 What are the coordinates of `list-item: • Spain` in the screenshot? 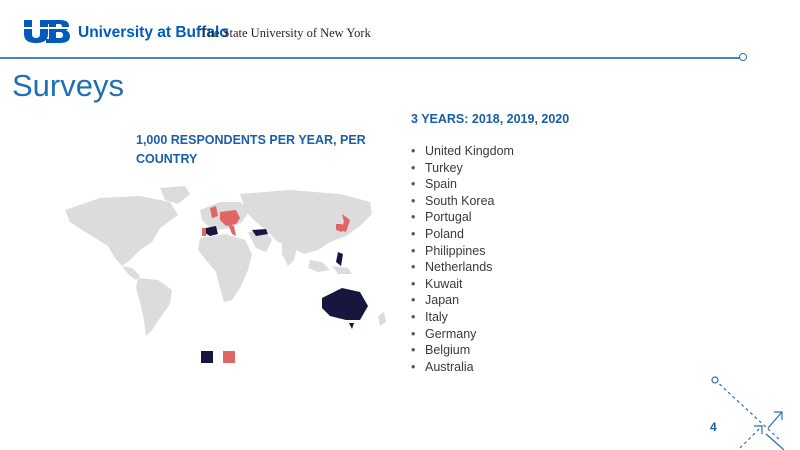 It's located at (434, 184).